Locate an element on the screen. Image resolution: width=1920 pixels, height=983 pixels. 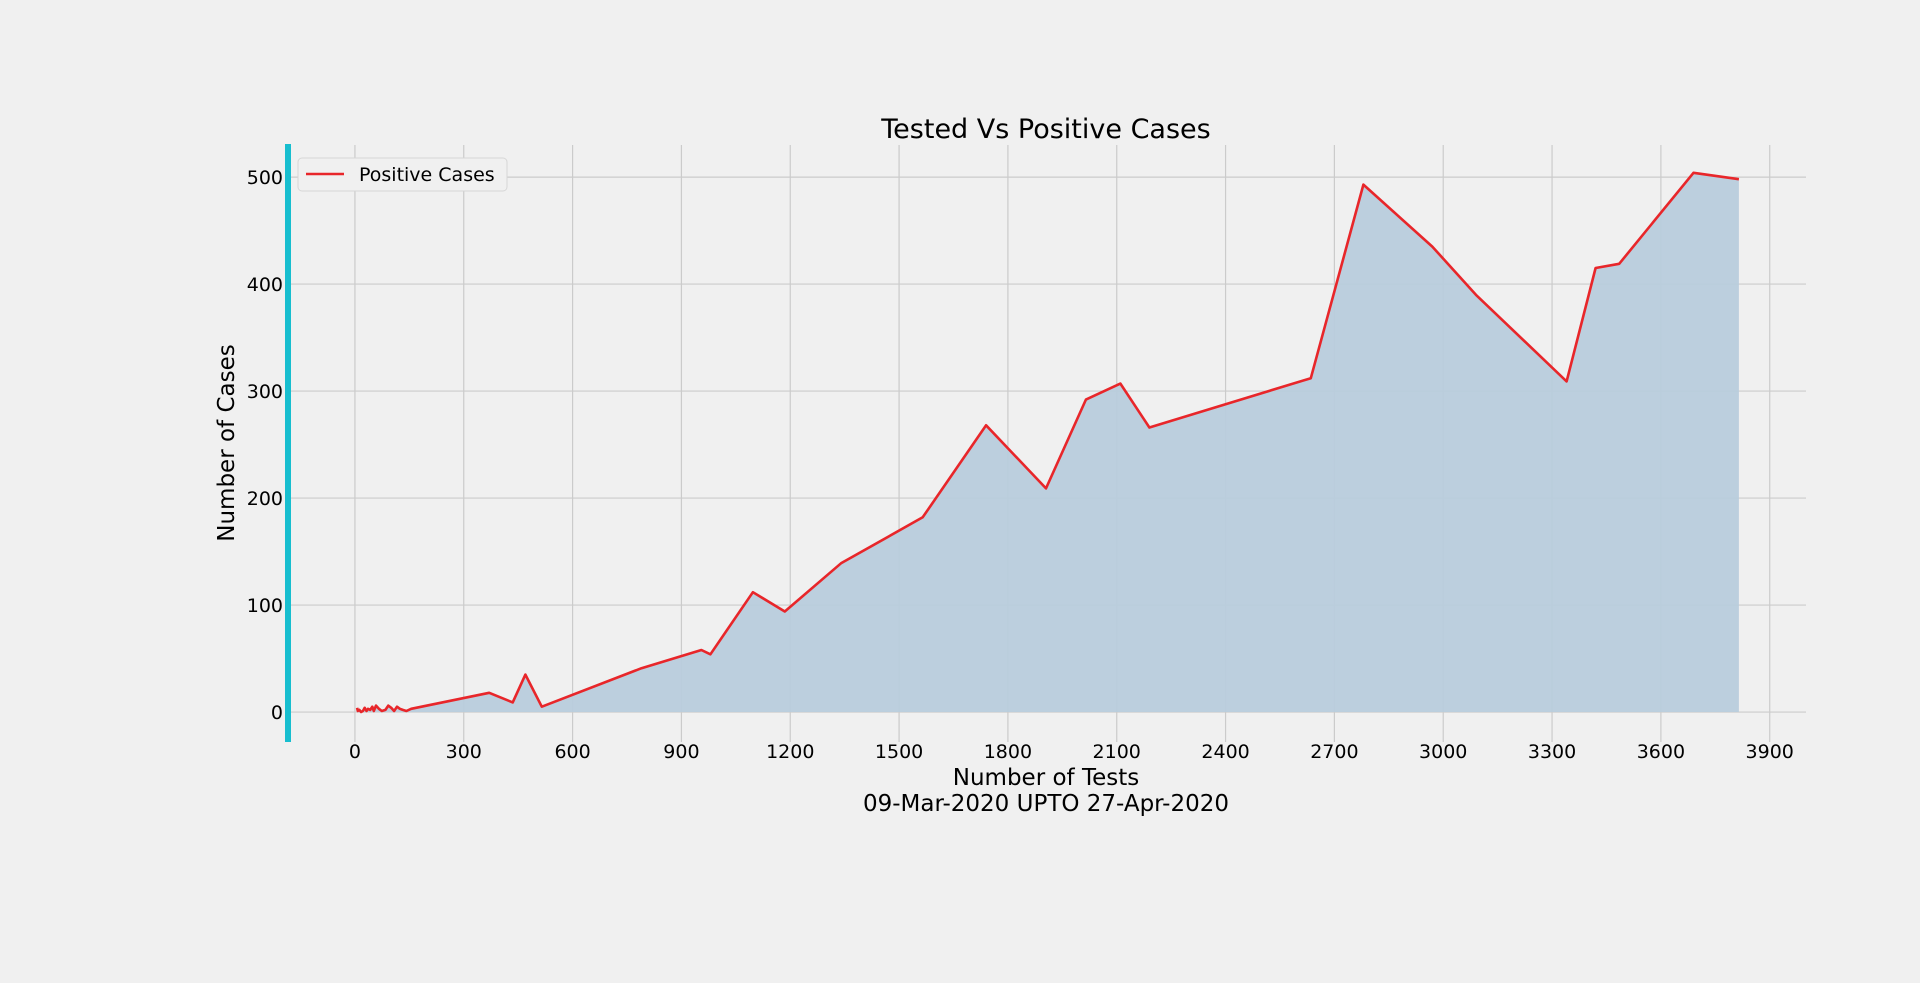
x-tick-label: 1500 is located at coordinates (899, 752).